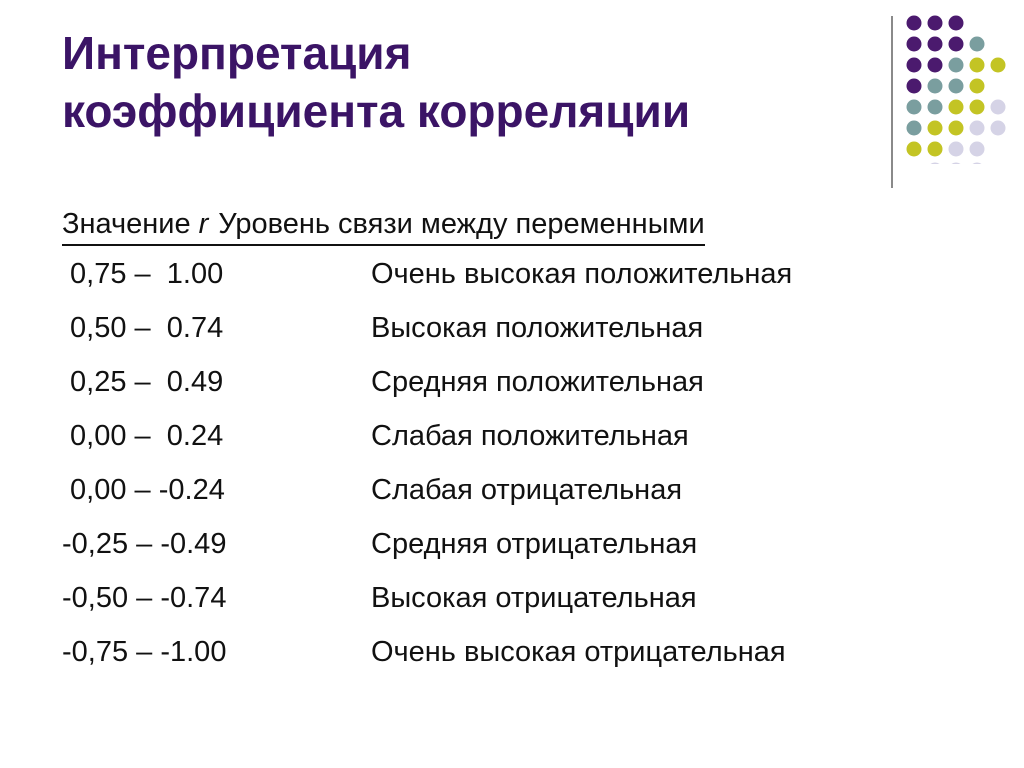 This screenshot has width=1024, height=768. Describe the element at coordinates (203, 224) in the screenshot. I see `header-r-symbol: r` at that location.